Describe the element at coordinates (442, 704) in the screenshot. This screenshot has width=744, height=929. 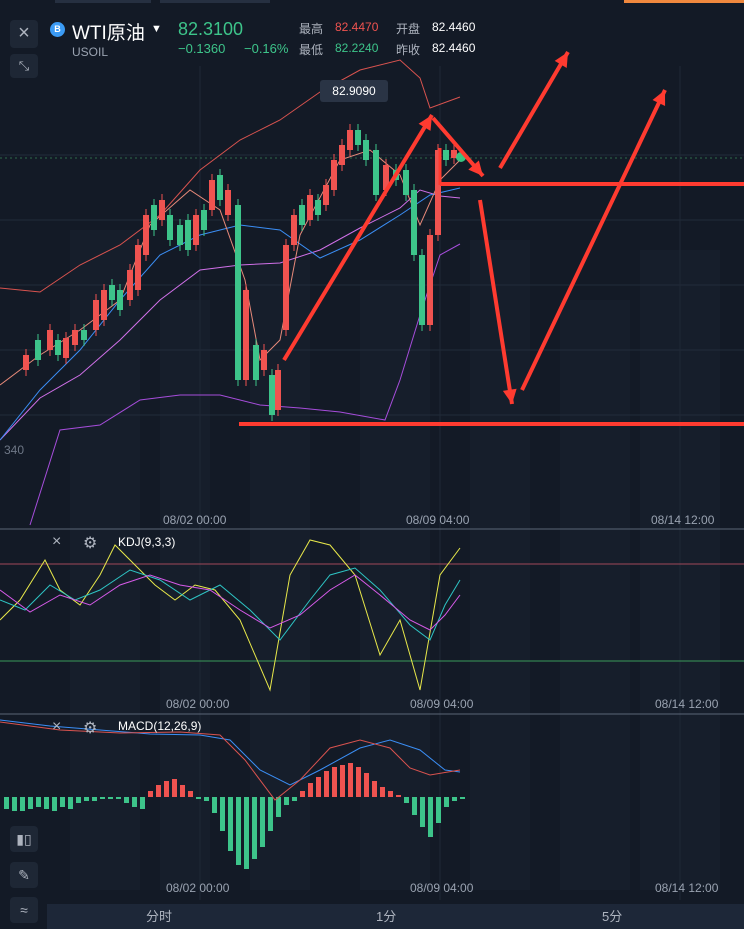
I see `kdj-time-label: 08/09 04:00` at that location.